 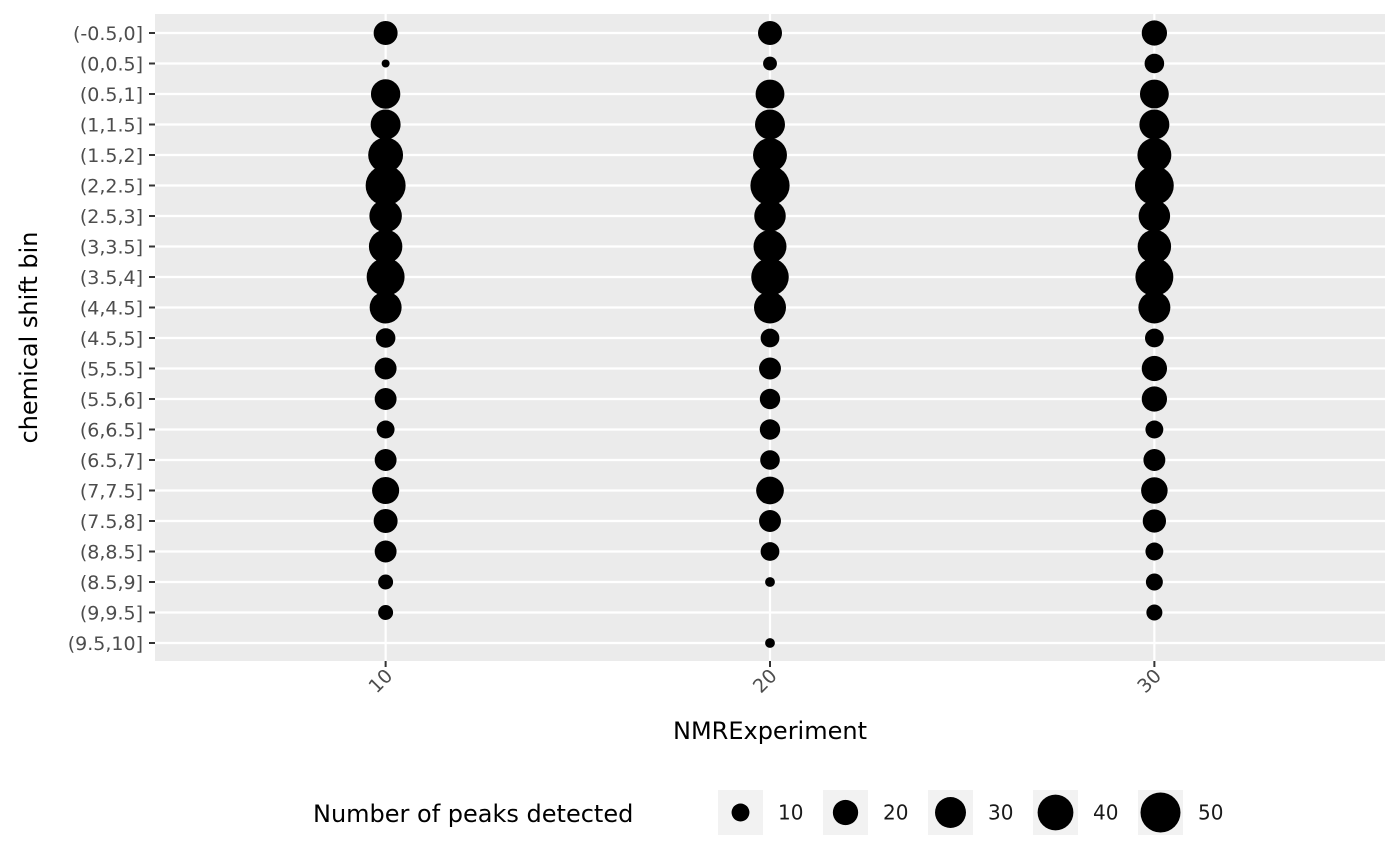 I want to click on x-tick-label: 10, so click(x=381, y=681).